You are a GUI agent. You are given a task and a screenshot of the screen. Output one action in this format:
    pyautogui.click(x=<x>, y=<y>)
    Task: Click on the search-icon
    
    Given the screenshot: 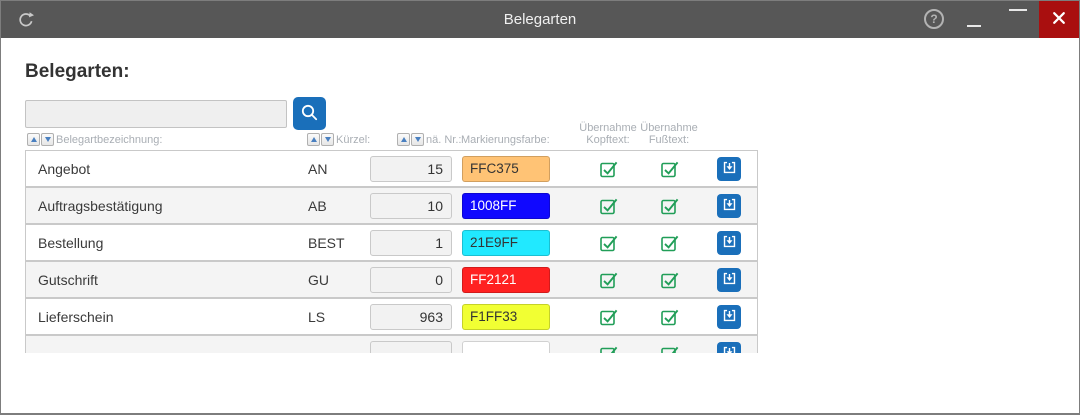 What is the action you would take?
    pyautogui.click(x=309, y=114)
    